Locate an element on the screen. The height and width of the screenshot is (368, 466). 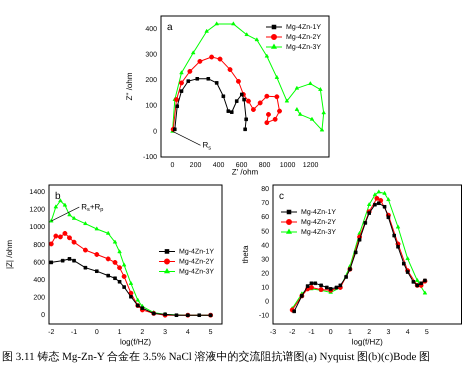
text: c is located at coordinates (281, 196).